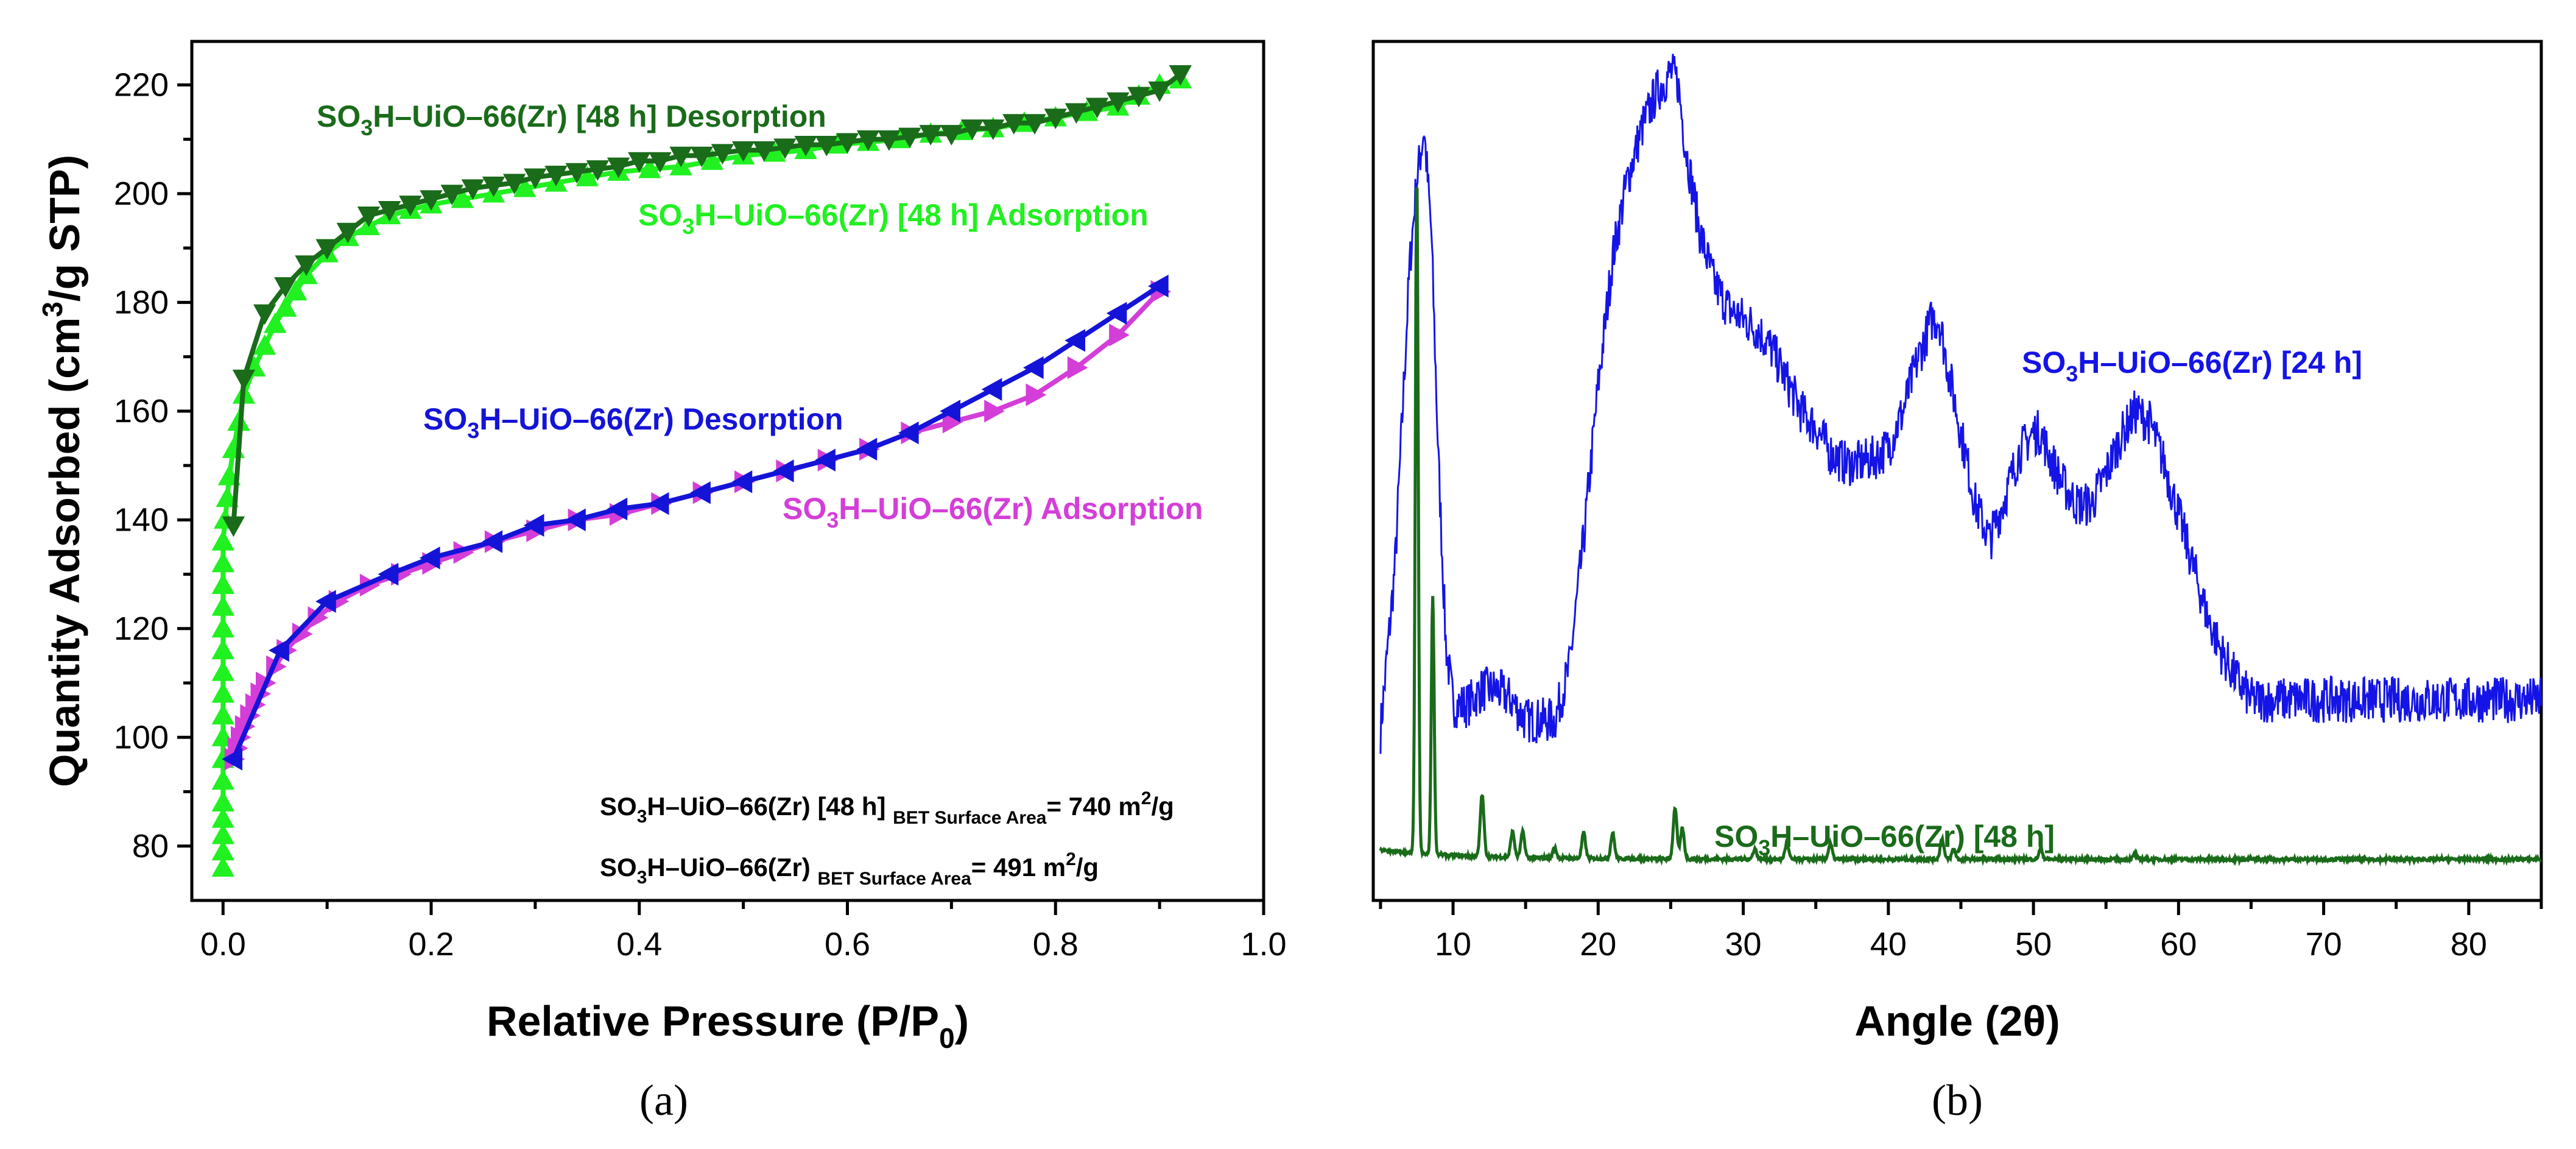 Image resolution: width=2576 pixels, height=1149 pixels. What do you see at coordinates (696, 522) in the screenshot?
I see `series-line` at bounding box center [696, 522].